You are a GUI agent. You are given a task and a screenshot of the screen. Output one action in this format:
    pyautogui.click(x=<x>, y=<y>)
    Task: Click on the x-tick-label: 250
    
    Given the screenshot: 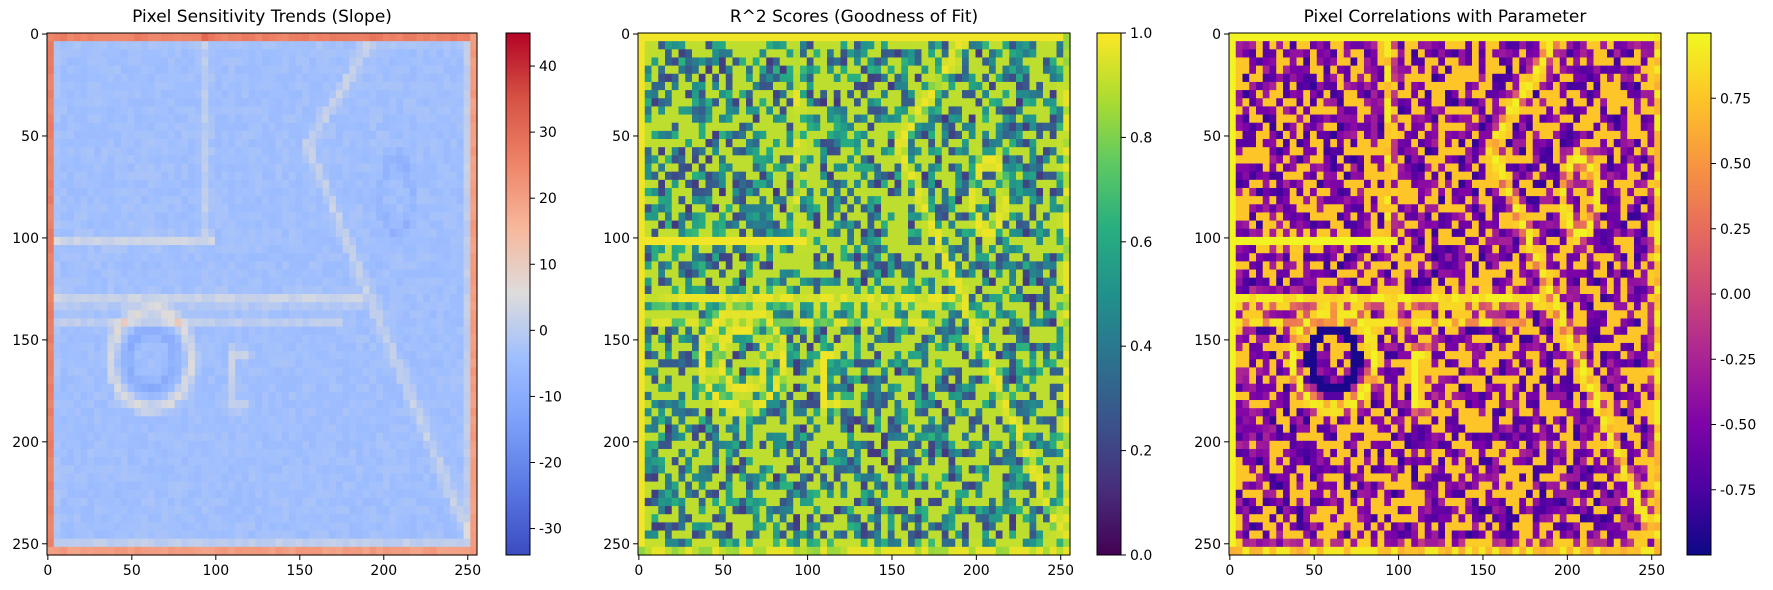 What is the action you would take?
    pyautogui.click(x=467, y=571)
    